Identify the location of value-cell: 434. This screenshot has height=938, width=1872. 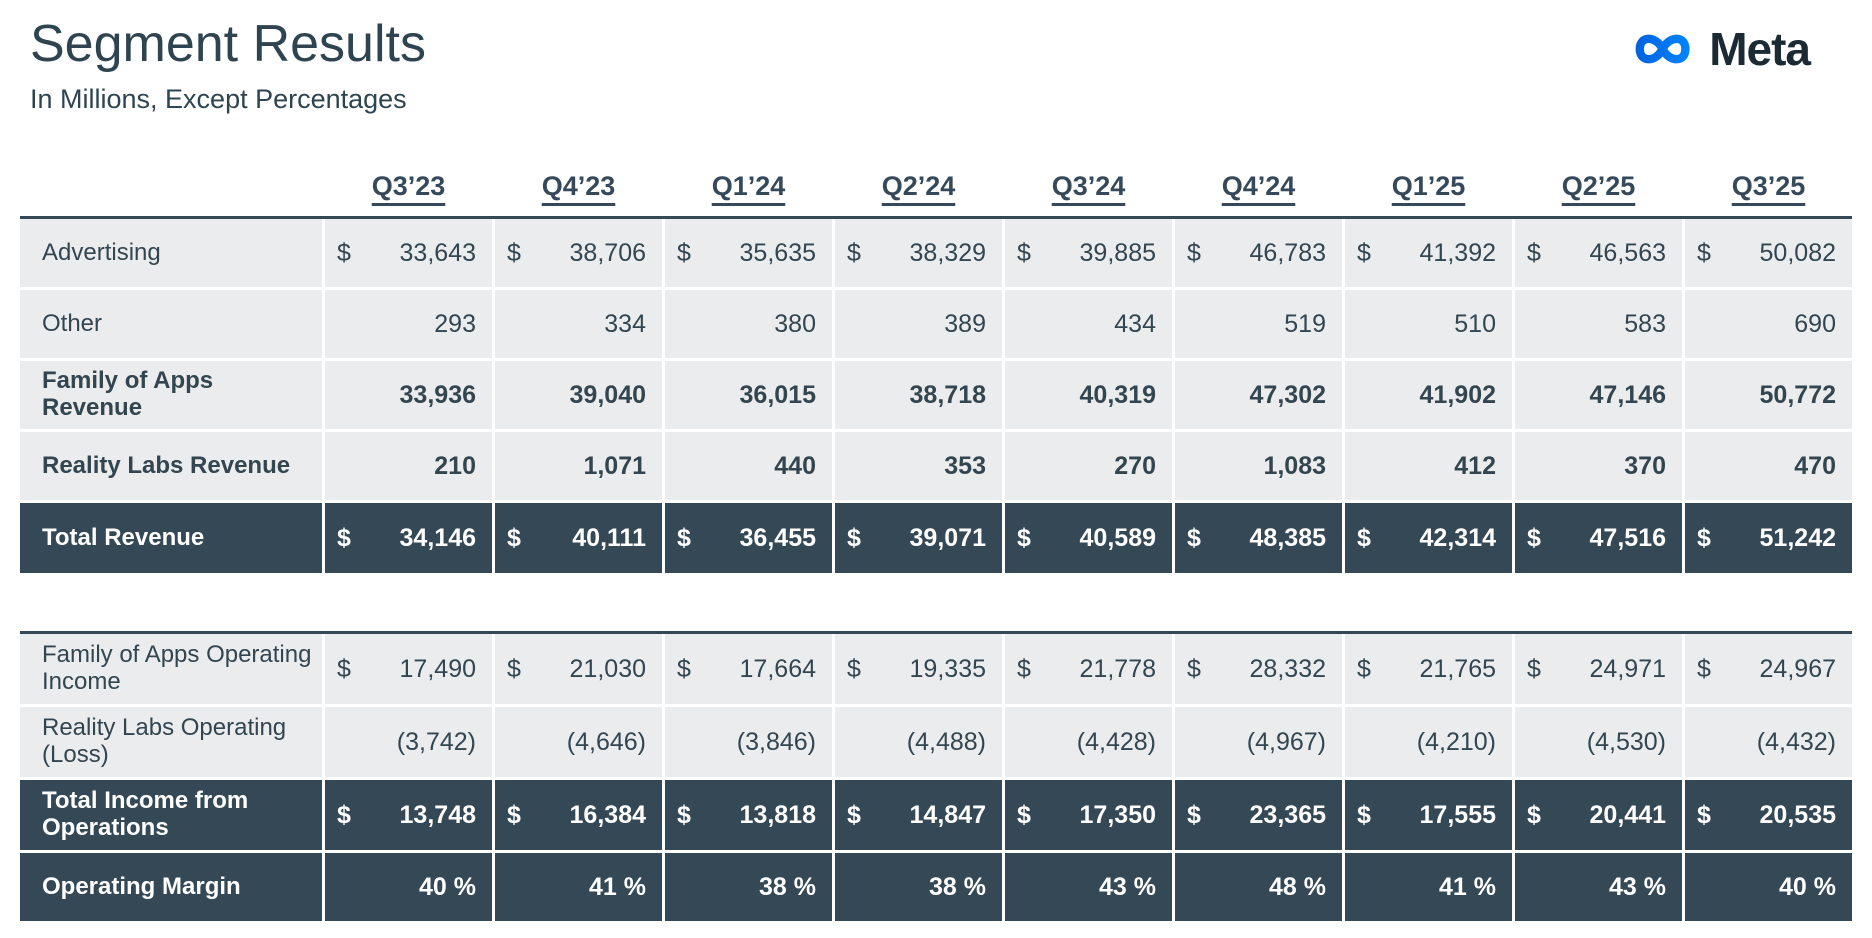
(1088, 324).